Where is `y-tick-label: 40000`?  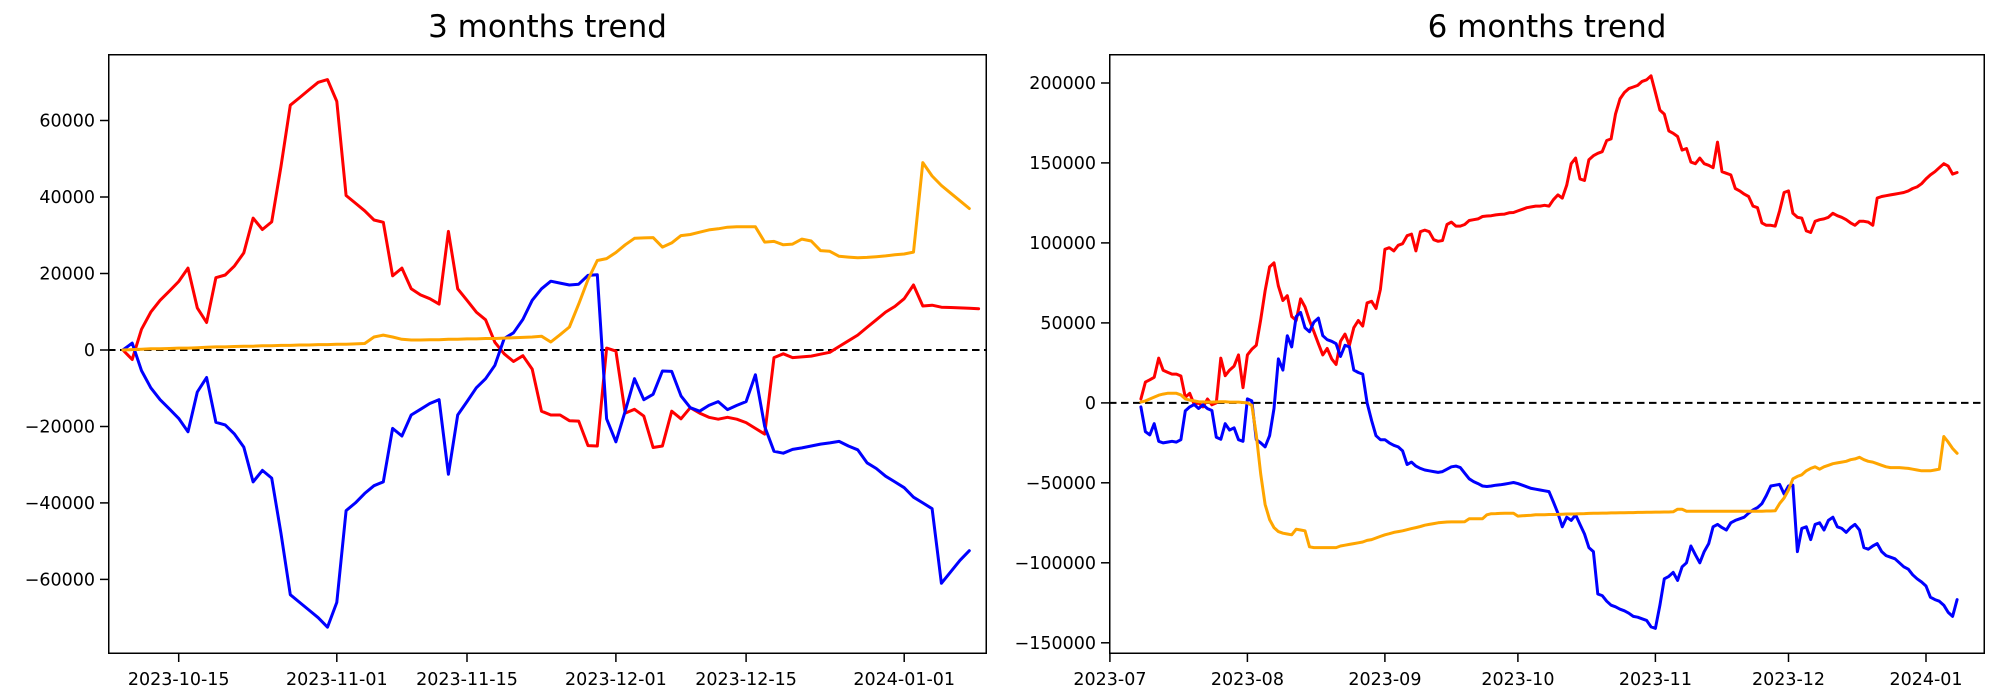 y-tick-label: 40000 is located at coordinates (67, 198).